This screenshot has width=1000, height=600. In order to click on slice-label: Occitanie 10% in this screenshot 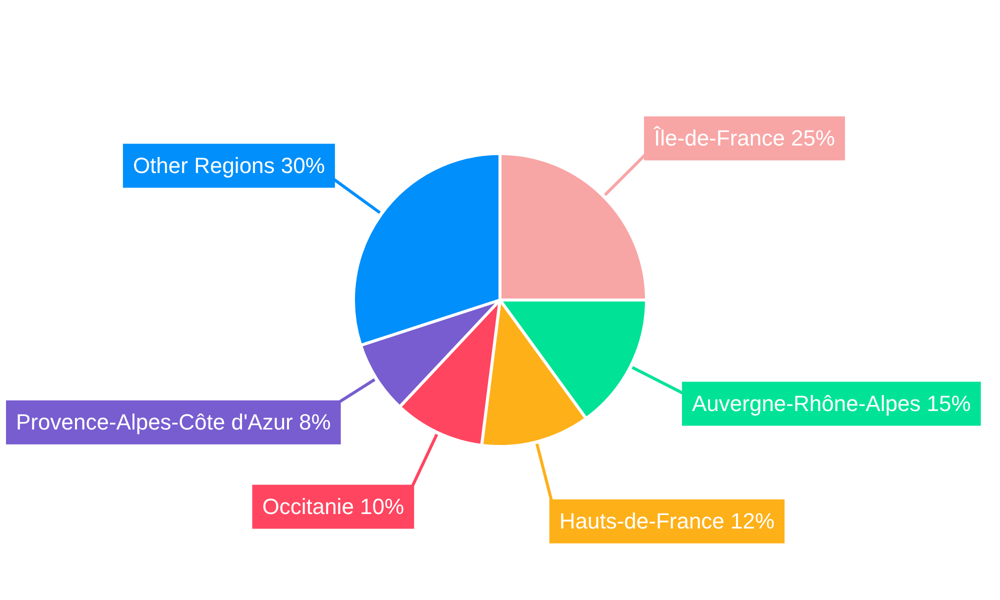, I will do `click(333, 506)`.